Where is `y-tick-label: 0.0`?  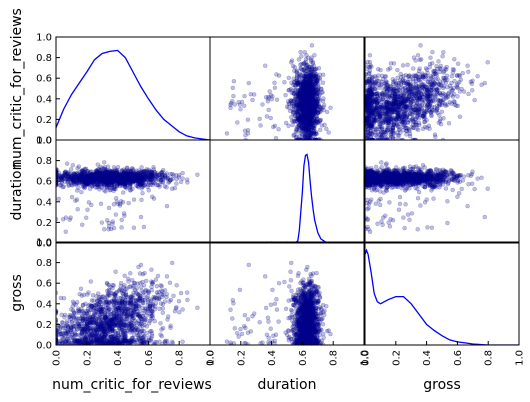 y-tick-label: 0.0 is located at coordinates (44, 141).